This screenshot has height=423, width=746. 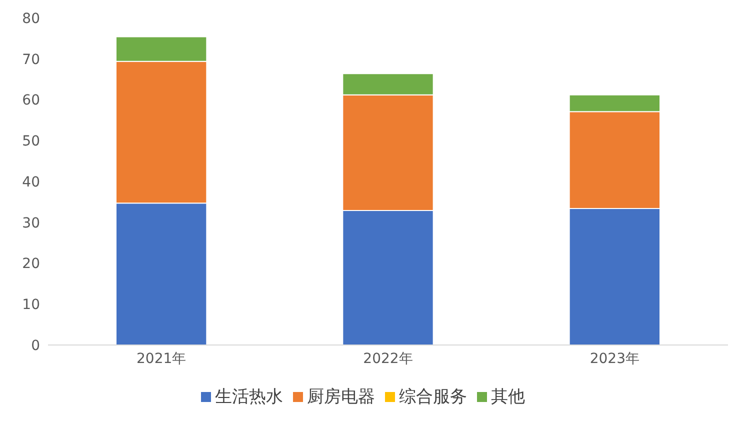 What do you see at coordinates (31, 142) in the screenshot?
I see `y-tick-label: 50` at bounding box center [31, 142].